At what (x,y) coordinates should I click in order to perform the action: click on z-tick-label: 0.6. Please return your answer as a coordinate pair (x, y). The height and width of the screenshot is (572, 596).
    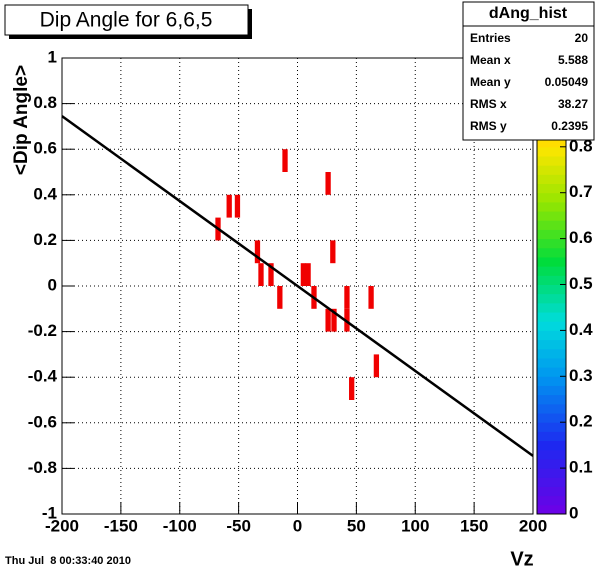
    Looking at the image, I should click on (581, 237).